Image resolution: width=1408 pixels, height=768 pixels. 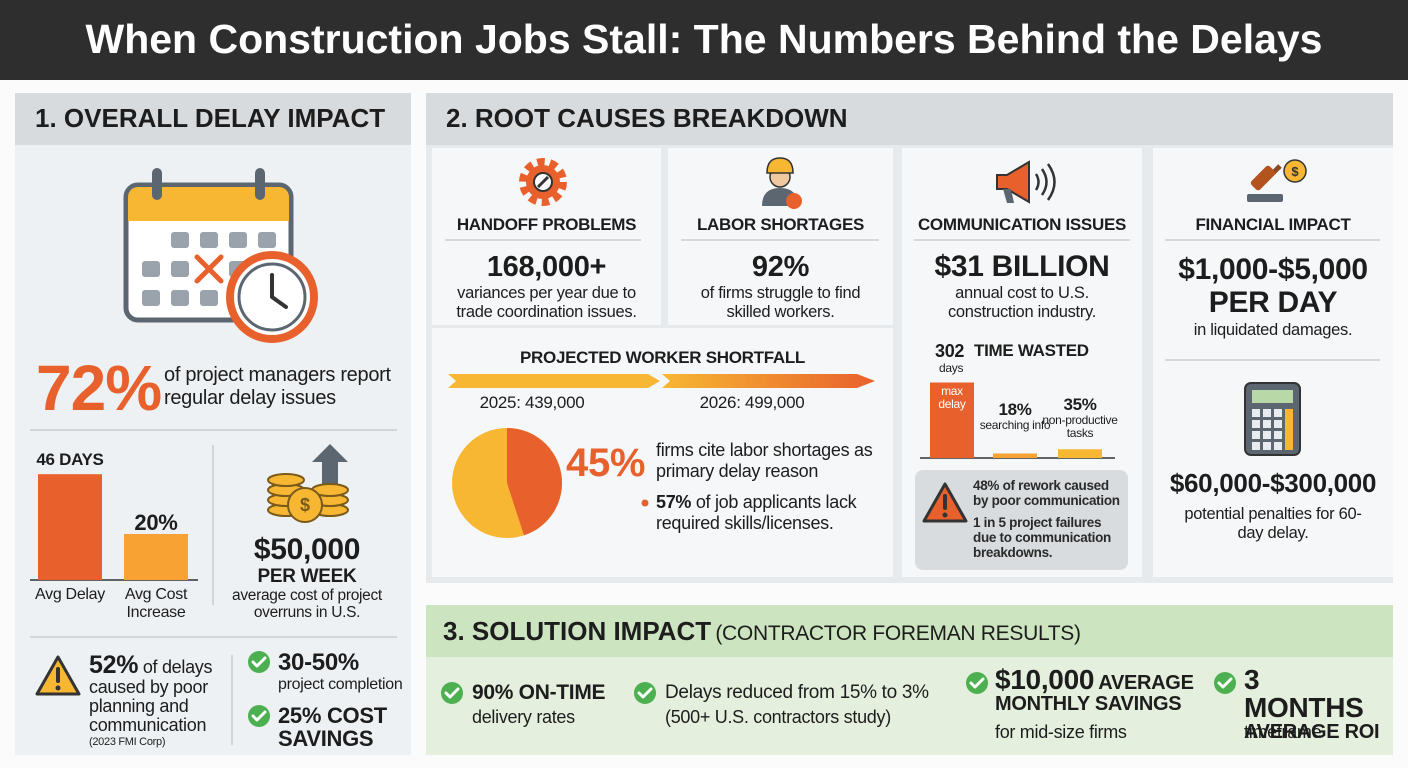 What do you see at coordinates (307, 576) in the screenshot?
I see `cost-unit: PER WEEK` at bounding box center [307, 576].